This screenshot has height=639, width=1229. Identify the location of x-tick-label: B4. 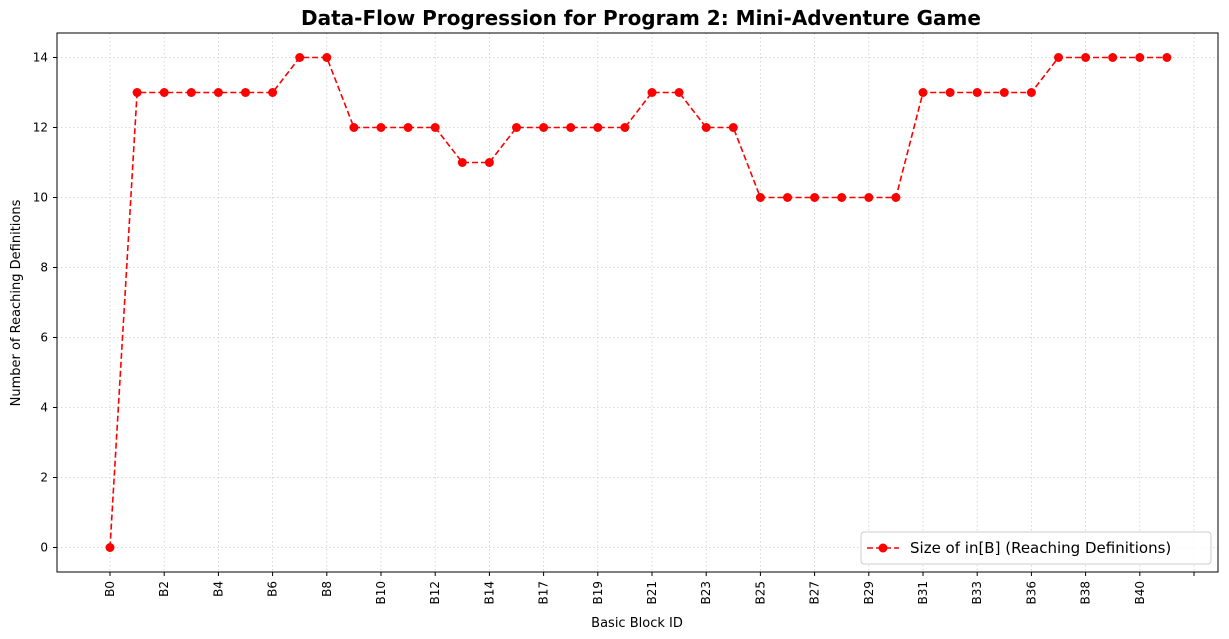
(218, 589).